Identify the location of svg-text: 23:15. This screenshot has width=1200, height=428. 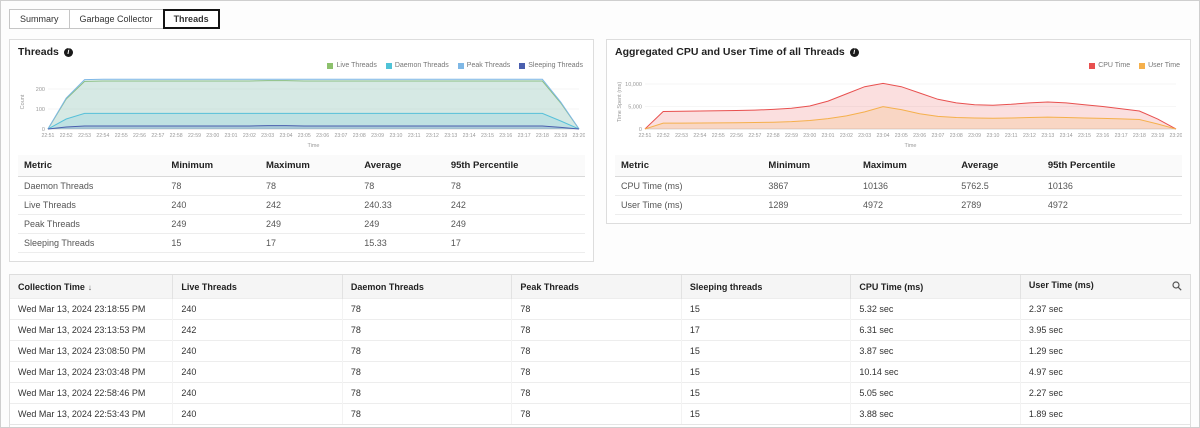
(487, 136).